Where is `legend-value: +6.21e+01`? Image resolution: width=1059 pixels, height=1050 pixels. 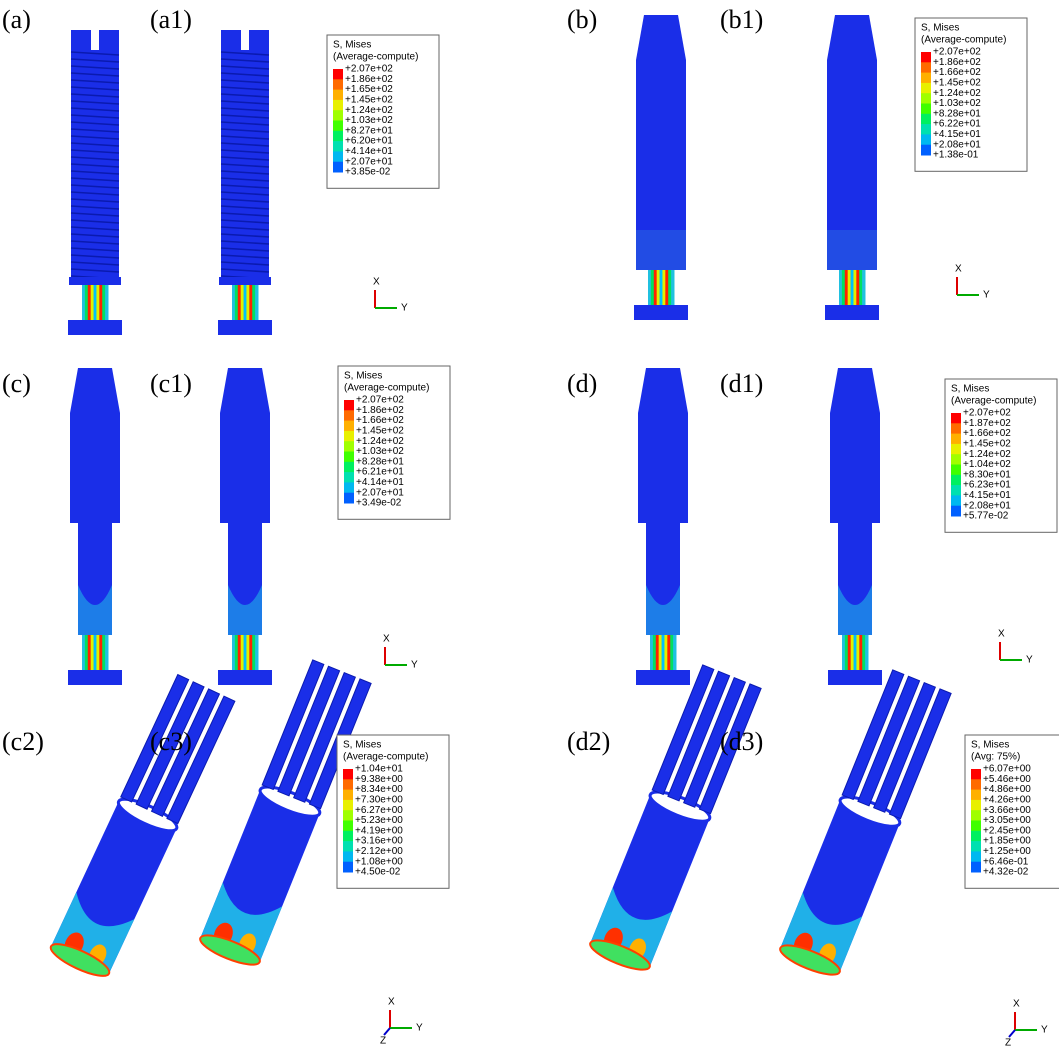
legend-value: +6.21e+01 is located at coordinates (380, 472).